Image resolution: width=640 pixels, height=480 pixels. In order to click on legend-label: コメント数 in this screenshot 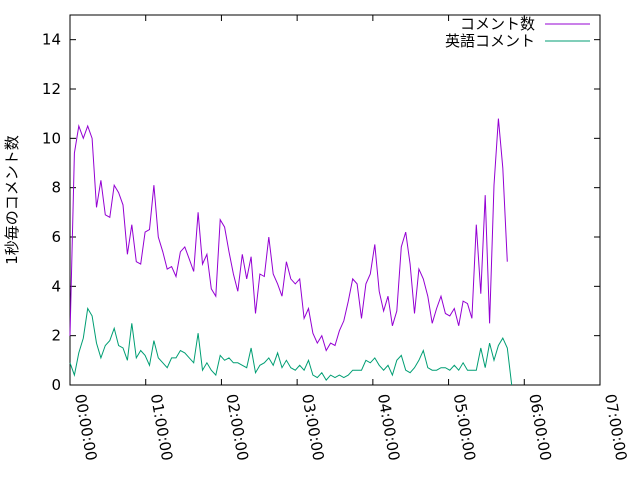, I will do `click(497, 24)`.